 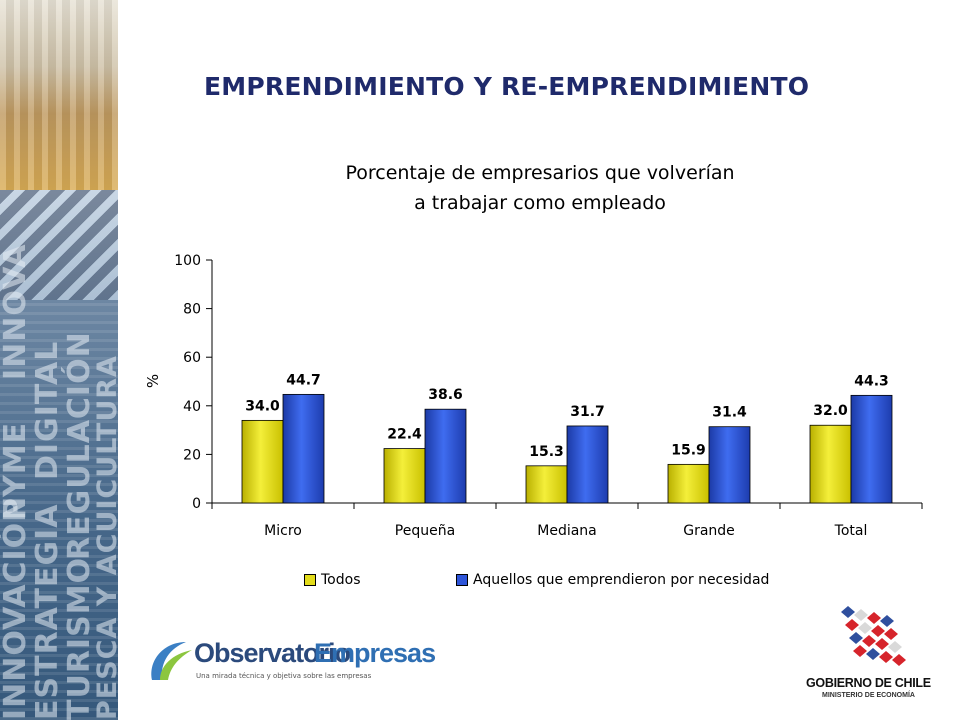 I want to click on chart-title-line-1: Porcentaje de empresarios que volverían, so click(x=540, y=173).